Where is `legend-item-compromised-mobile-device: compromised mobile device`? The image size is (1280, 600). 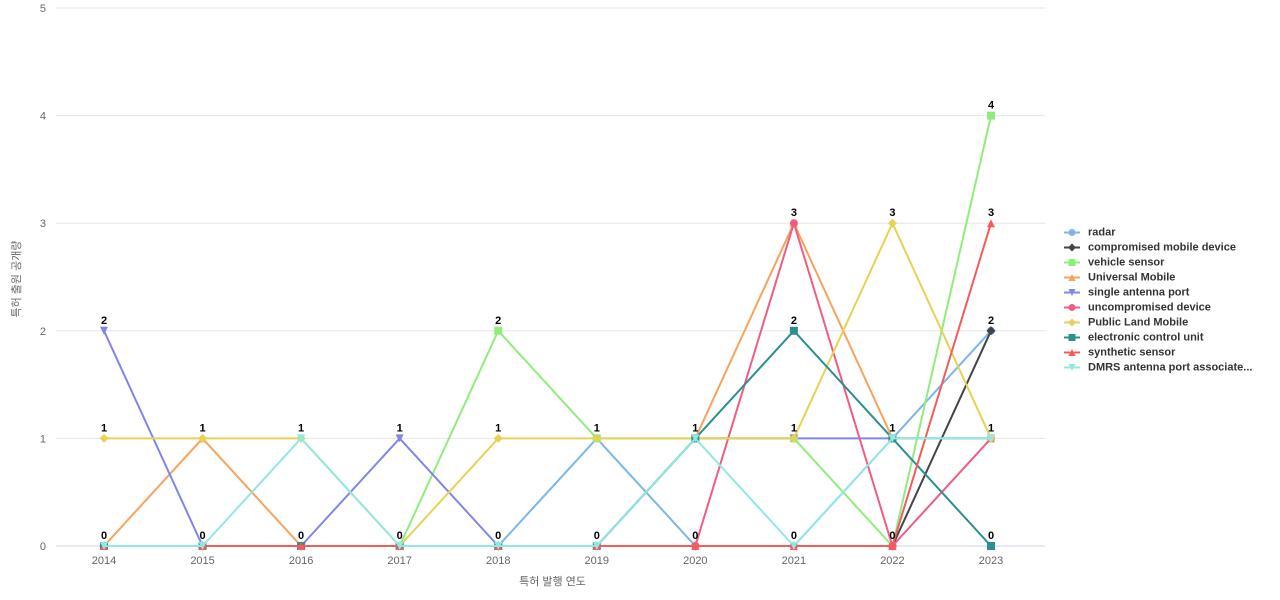 legend-item-compromised-mobile-device: compromised mobile device is located at coordinates (1157, 248).